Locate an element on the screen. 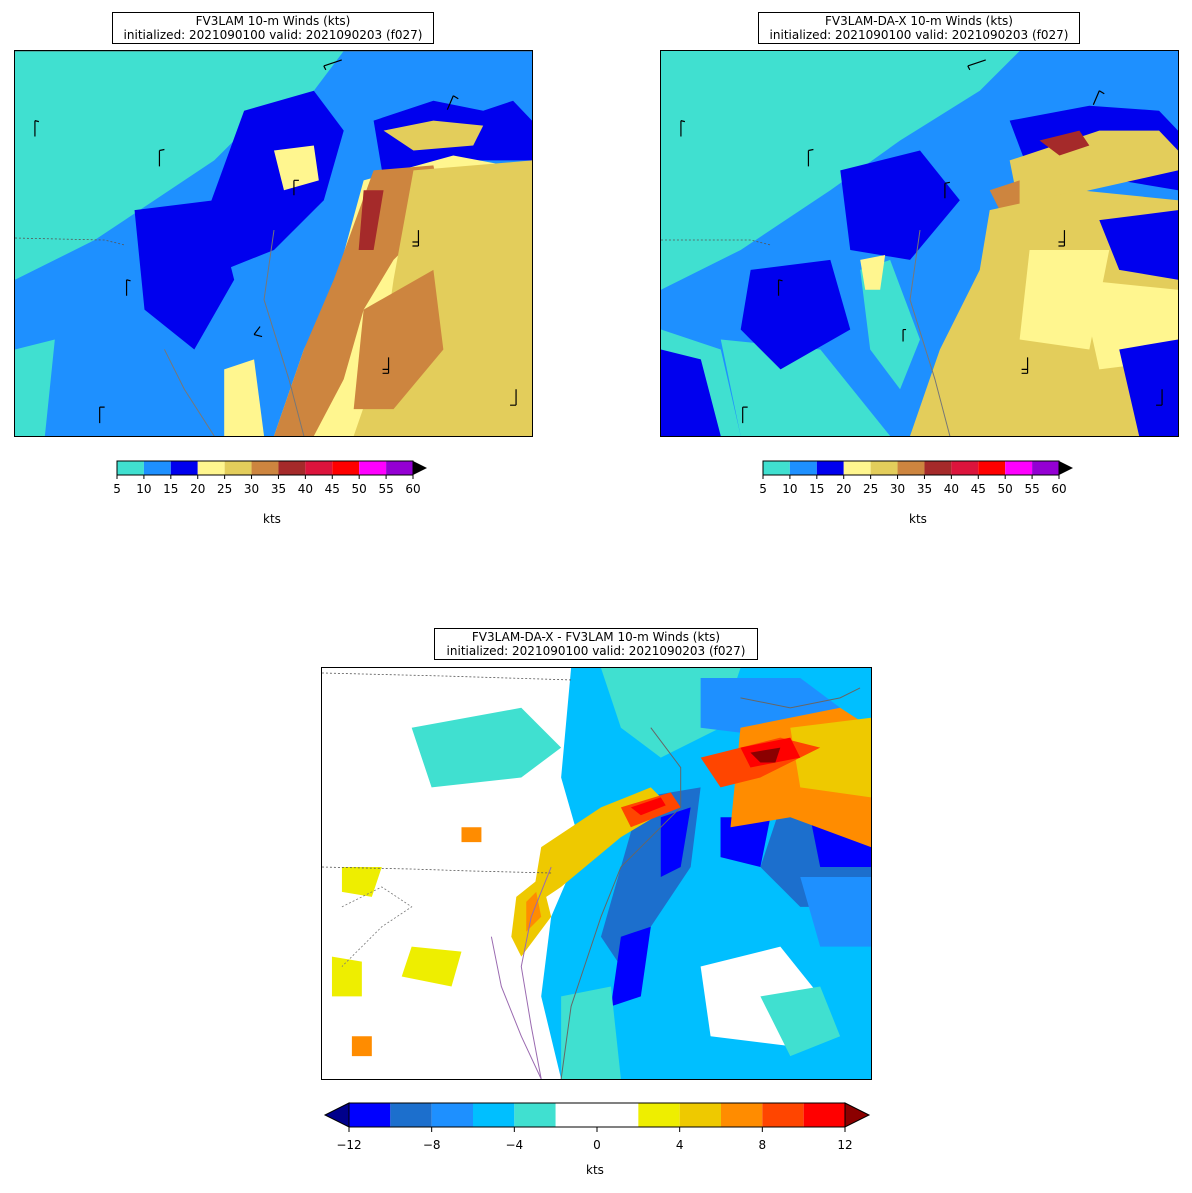 The width and height of the screenshot is (1192, 1193). colorbar-tick-label: 4 is located at coordinates (680, 1145).